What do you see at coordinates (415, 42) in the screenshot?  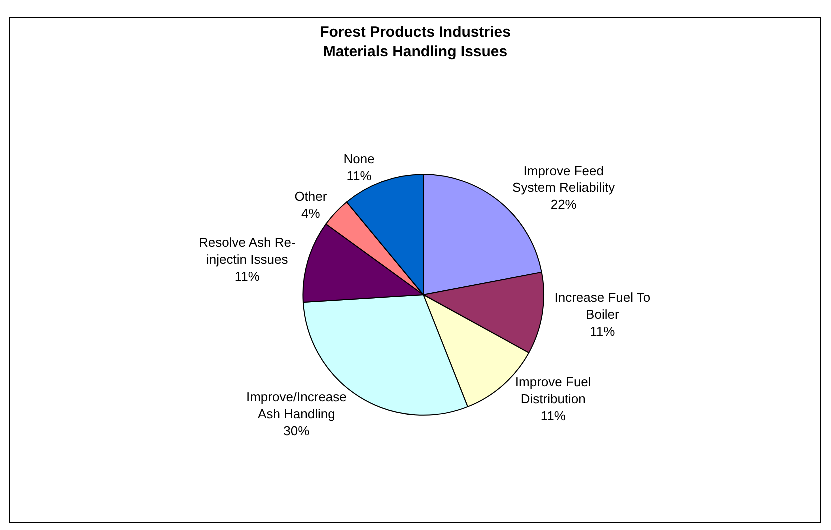 I see `chart-title: Forest Products Industries Materials Handling Issues` at bounding box center [415, 42].